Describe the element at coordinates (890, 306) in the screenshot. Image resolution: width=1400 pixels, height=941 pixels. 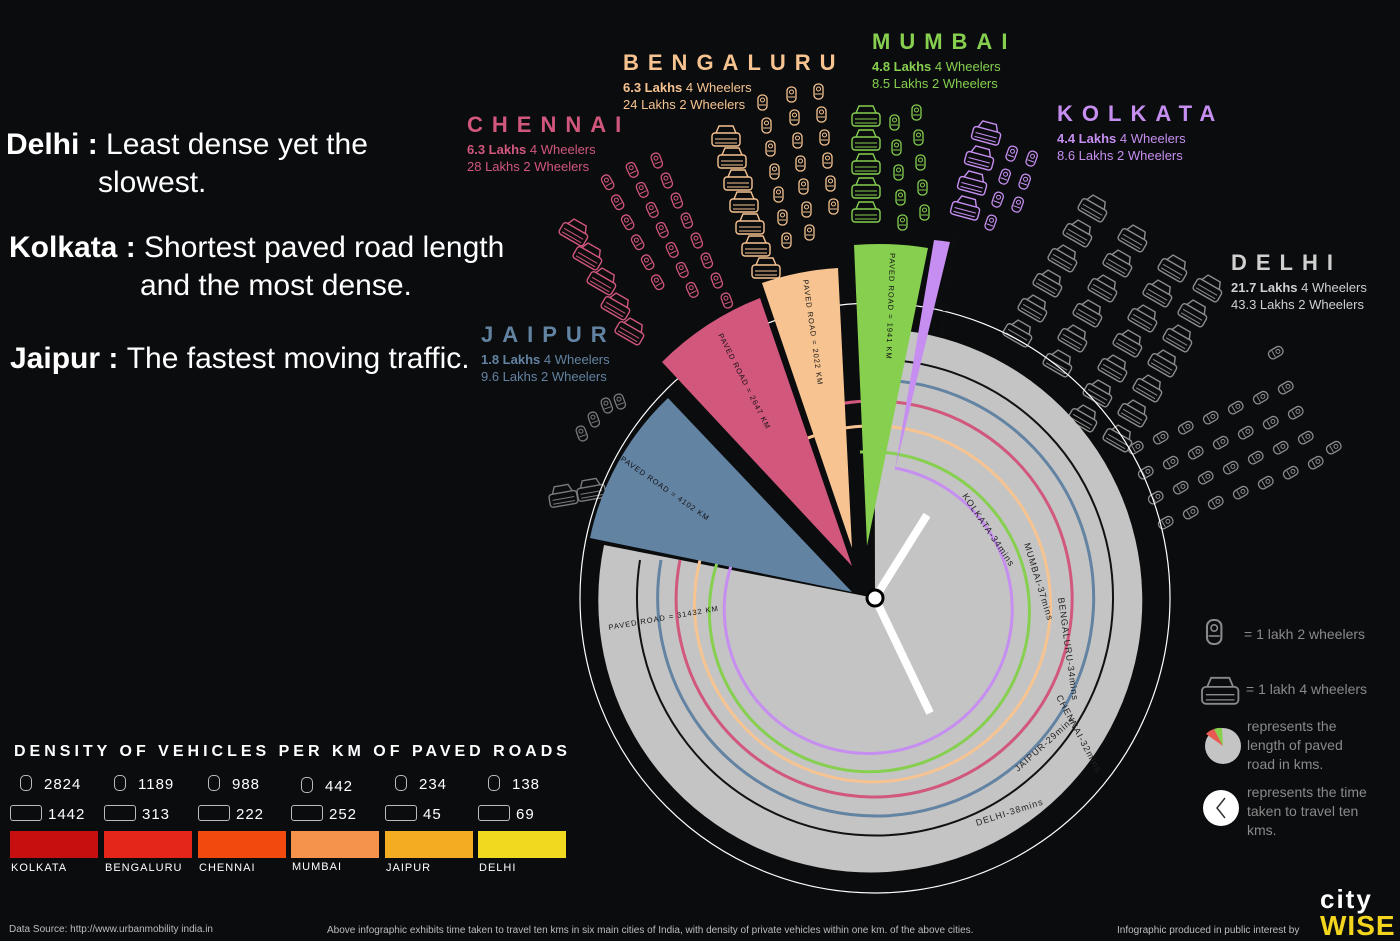
I see `paved-label-mumbai: PAVED ROAD = 1941 KM` at that location.